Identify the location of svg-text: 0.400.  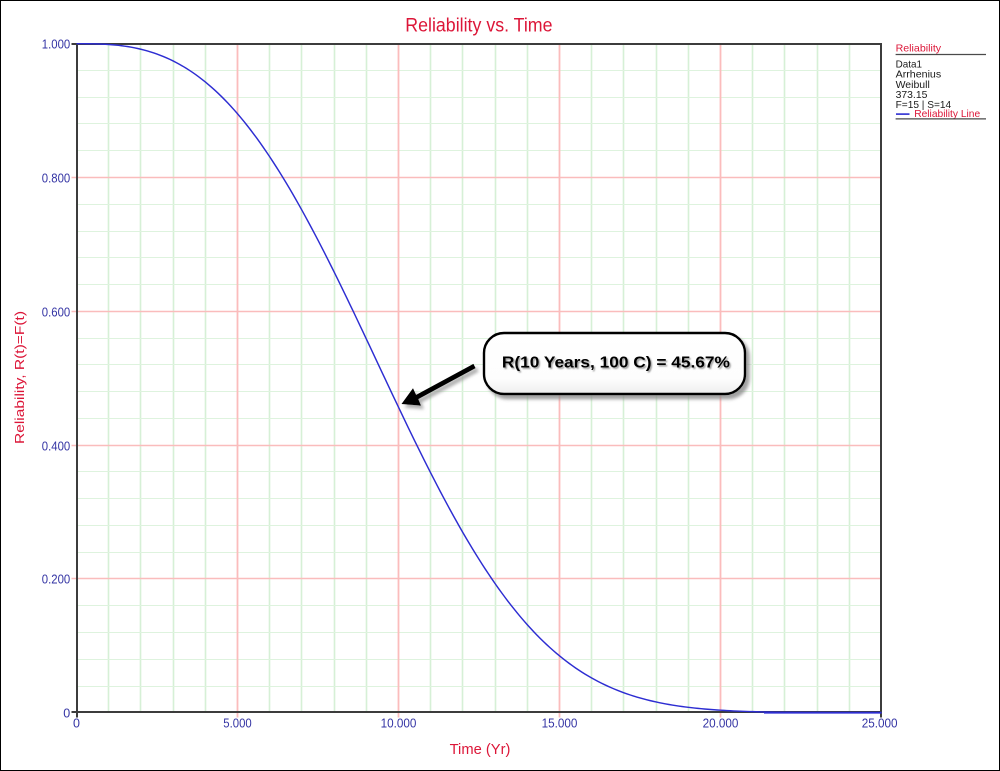
(56, 447).